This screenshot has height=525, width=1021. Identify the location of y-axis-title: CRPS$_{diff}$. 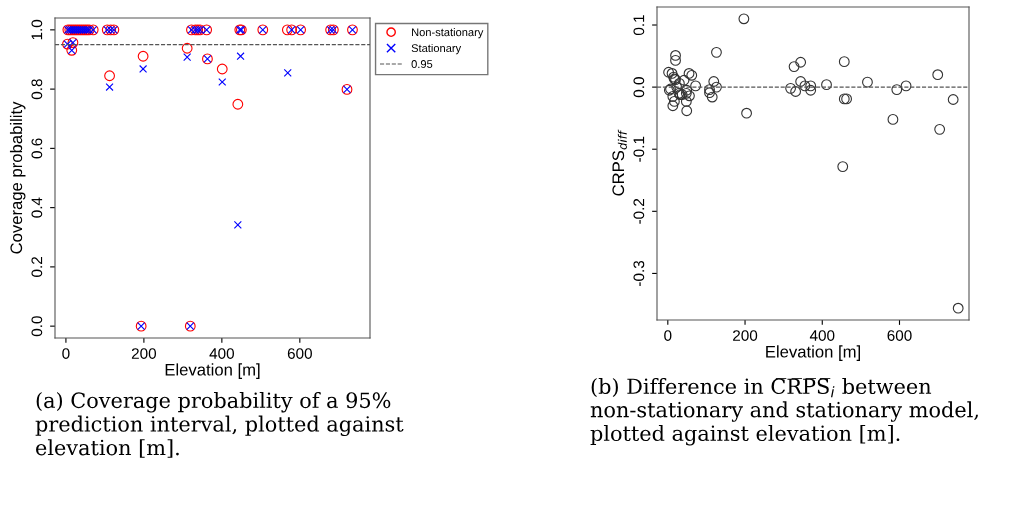
(619, 162).